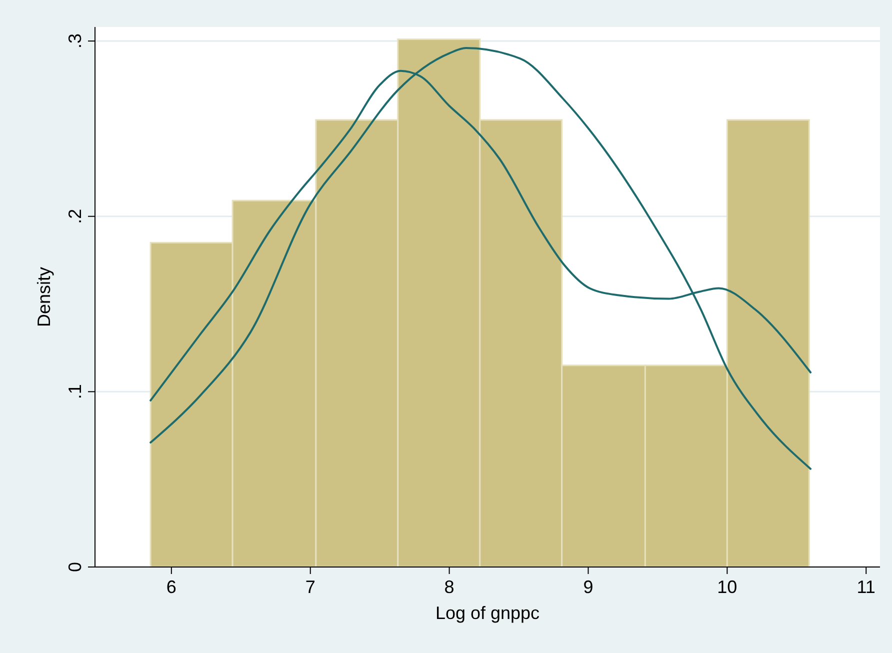 This screenshot has width=892, height=653. I want to click on x-tick-label: 10, so click(727, 587).